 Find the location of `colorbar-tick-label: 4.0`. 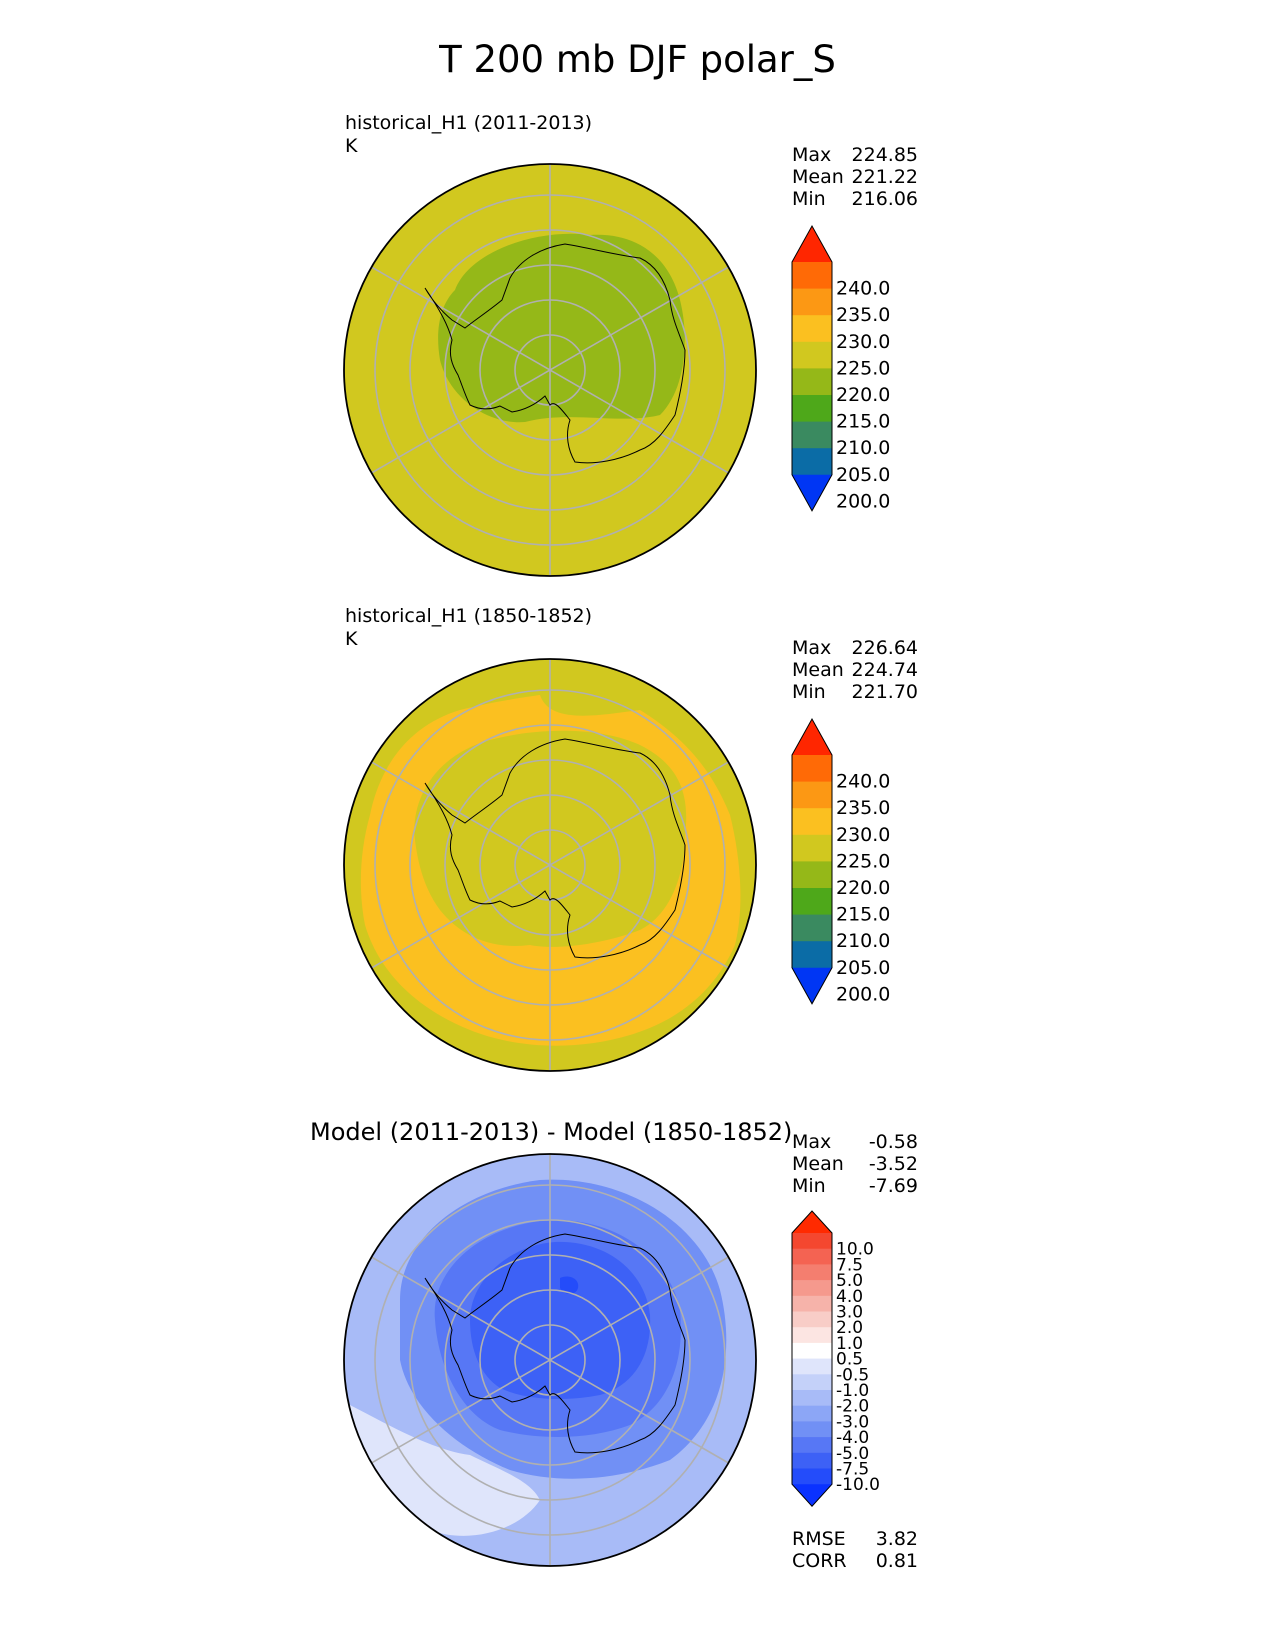

colorbar-tick-label: 4.0 is located at coordinates (849, 1297).